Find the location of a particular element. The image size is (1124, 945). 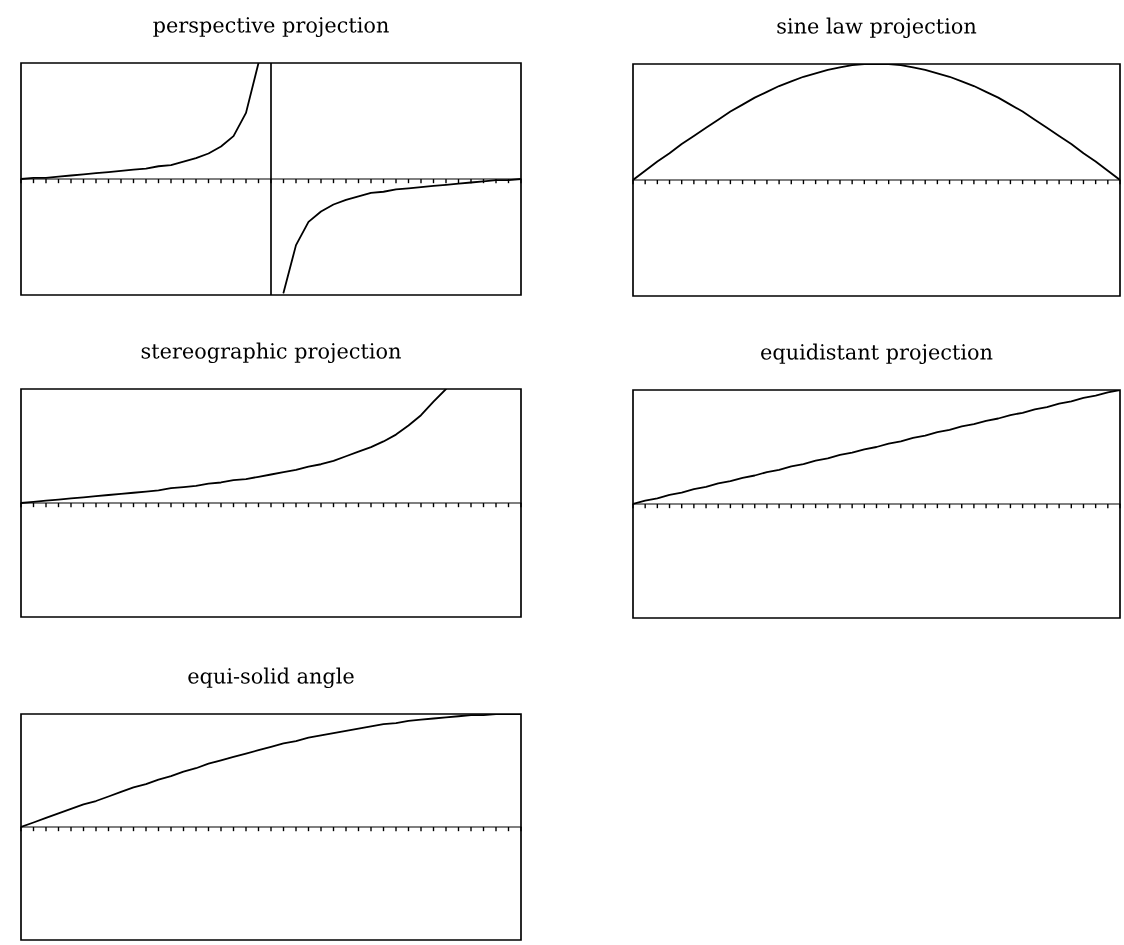

chart-title: equidistant projection is located at coordinates (877, 354).